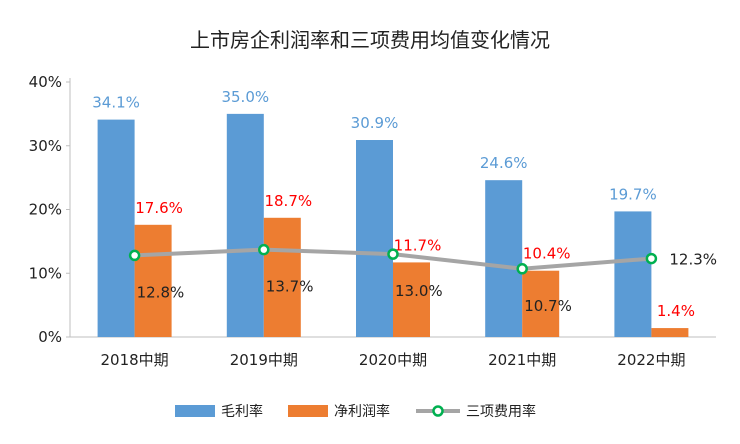  Describe the element at coordinates (504, 163) in the screenshot. I see `data-label: 24.6%` at that location.